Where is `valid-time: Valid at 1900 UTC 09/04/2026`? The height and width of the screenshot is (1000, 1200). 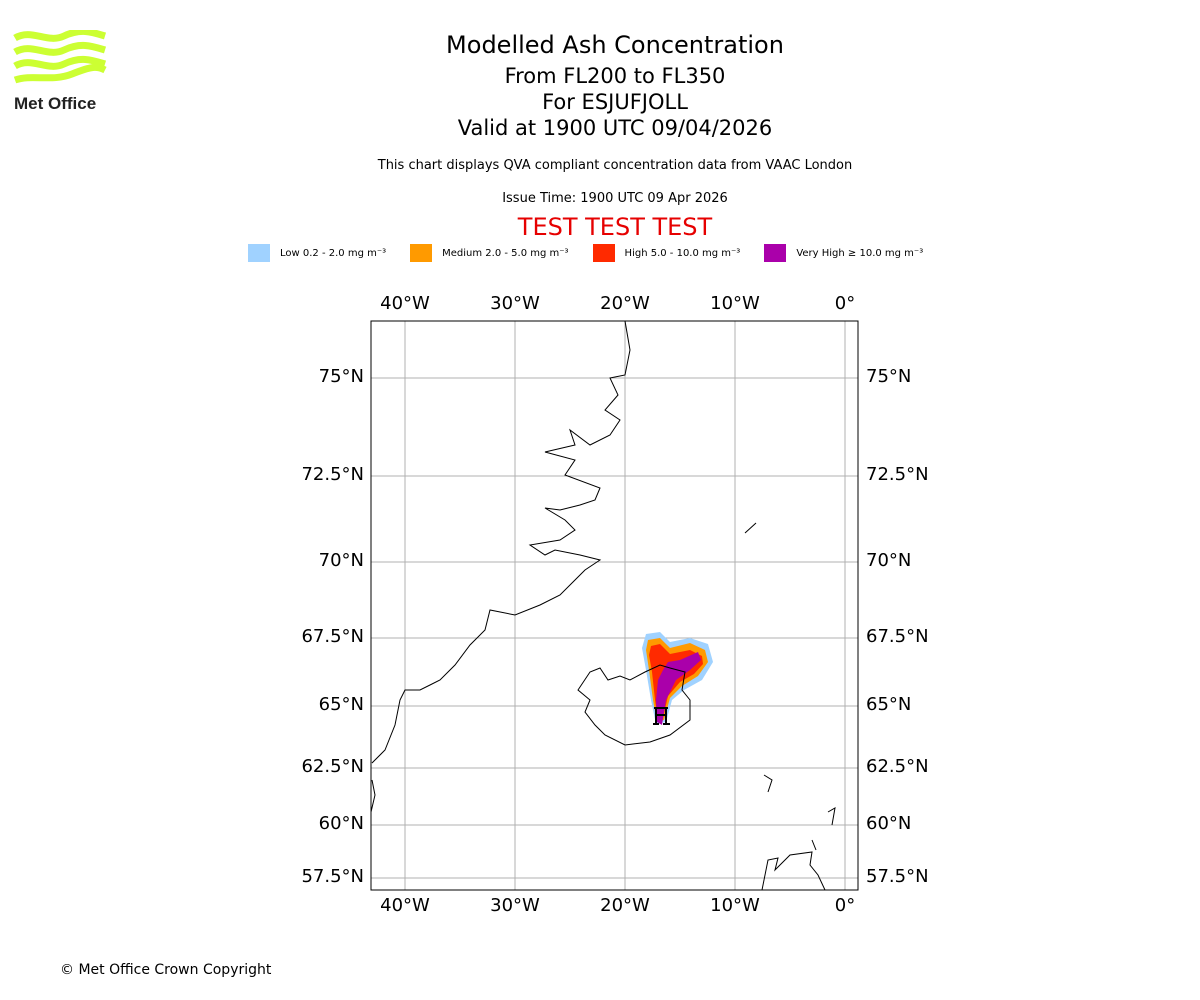
valid-time: Valid at 1900 UTC 09/04/2026 is located at coordinates (615, 128).